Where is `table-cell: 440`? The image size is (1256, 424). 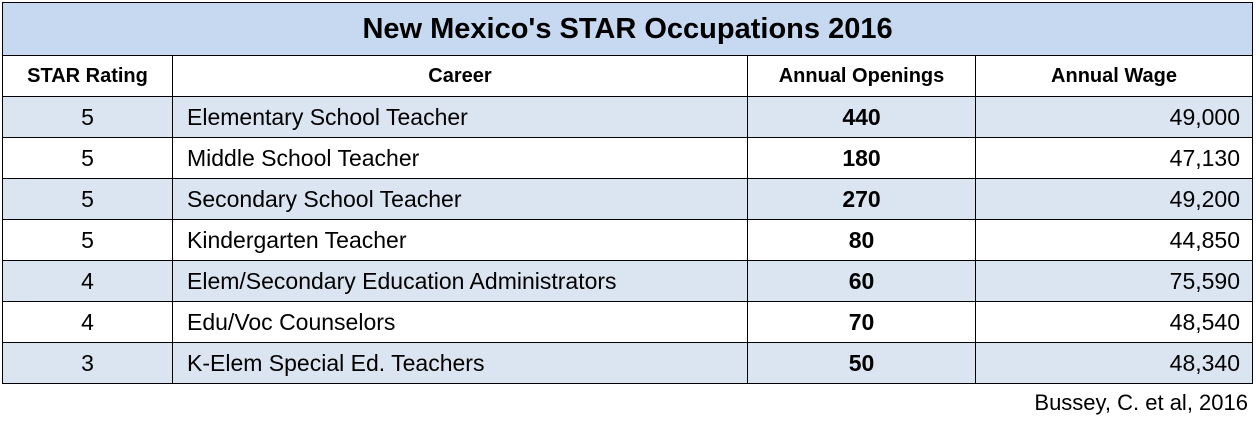
table-cell: 440 is located at coordinates (861, 117).